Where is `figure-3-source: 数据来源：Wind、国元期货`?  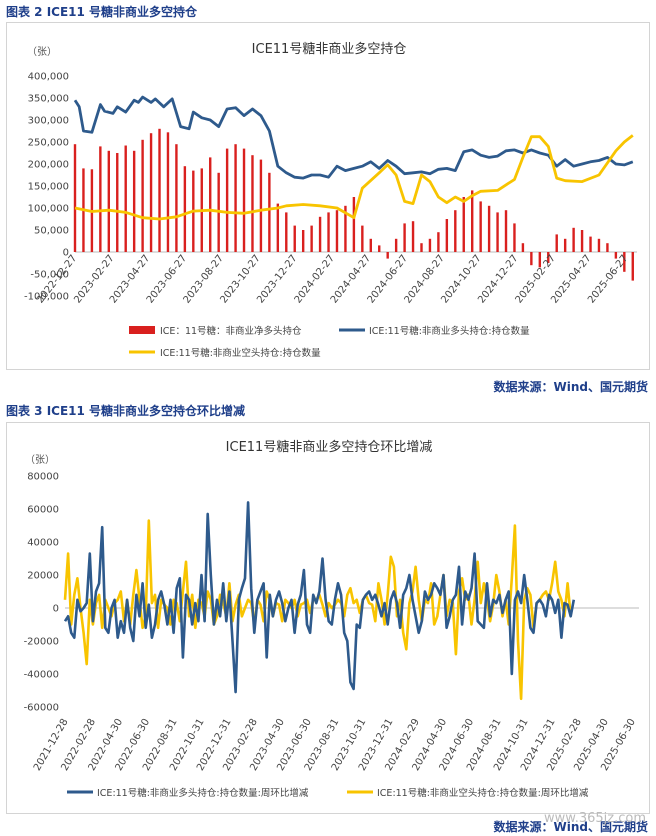
figure-3-source: 数据来源：Wind、国元期货 is located at coordinates (570, 827).